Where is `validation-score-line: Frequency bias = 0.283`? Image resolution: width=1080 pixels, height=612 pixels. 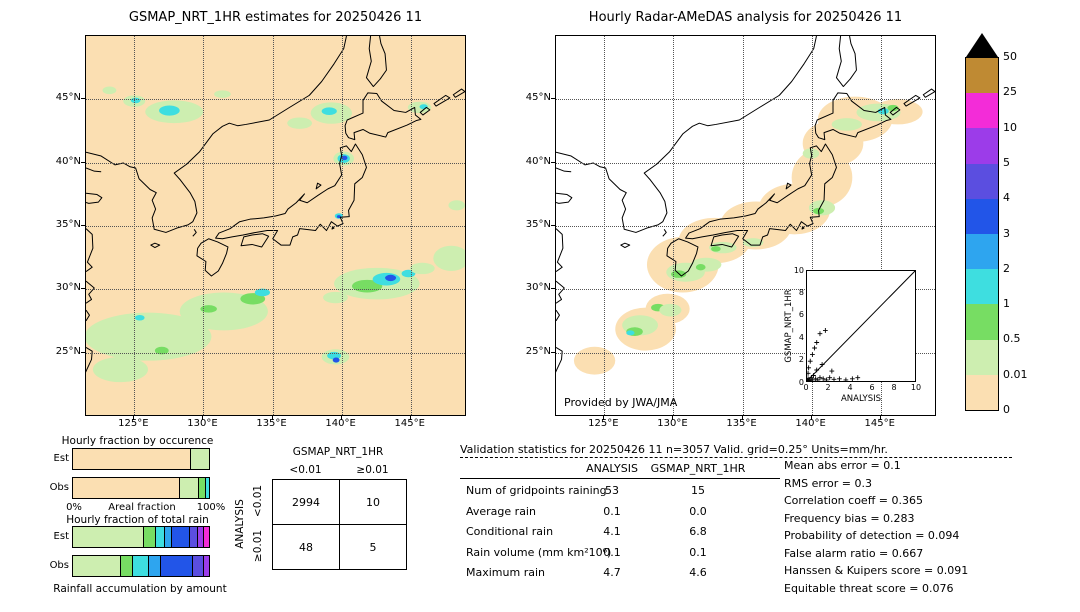 validation-score-line: Frequency bias = 0.283 is located at coordinates (849, 518).